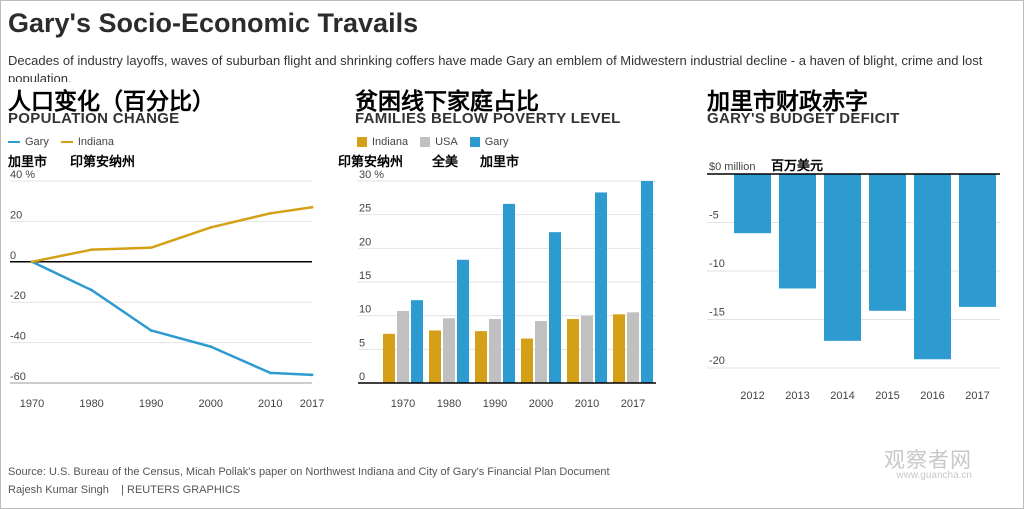 Image resolution: width=1024 pixels, height=509 pixels. What do you see at coordinates (365, 276) in the screenshot?
I see `y-tick-label: 15` at bounding box center [365, 276].